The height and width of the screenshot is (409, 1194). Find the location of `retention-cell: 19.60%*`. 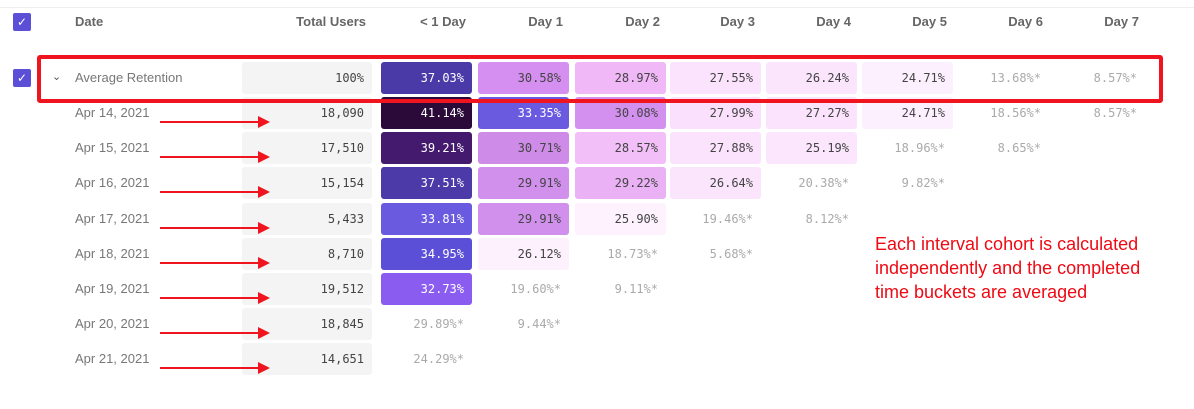

retention-cell: 19.60%* is located at coordinates (535, 289).